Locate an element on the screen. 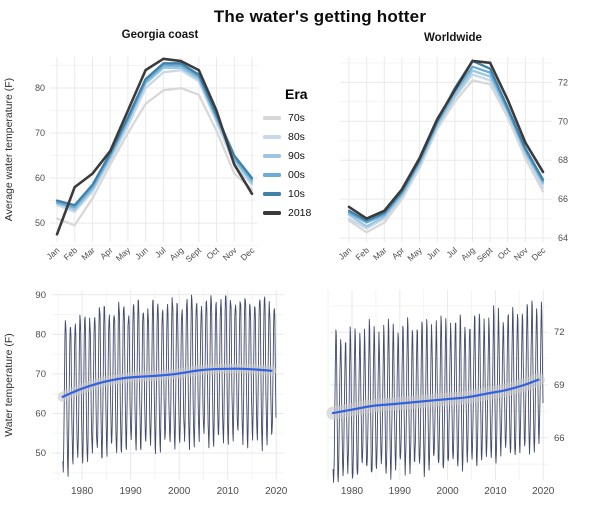  y-tick-label: 90 is located at coordinates (40, 295).